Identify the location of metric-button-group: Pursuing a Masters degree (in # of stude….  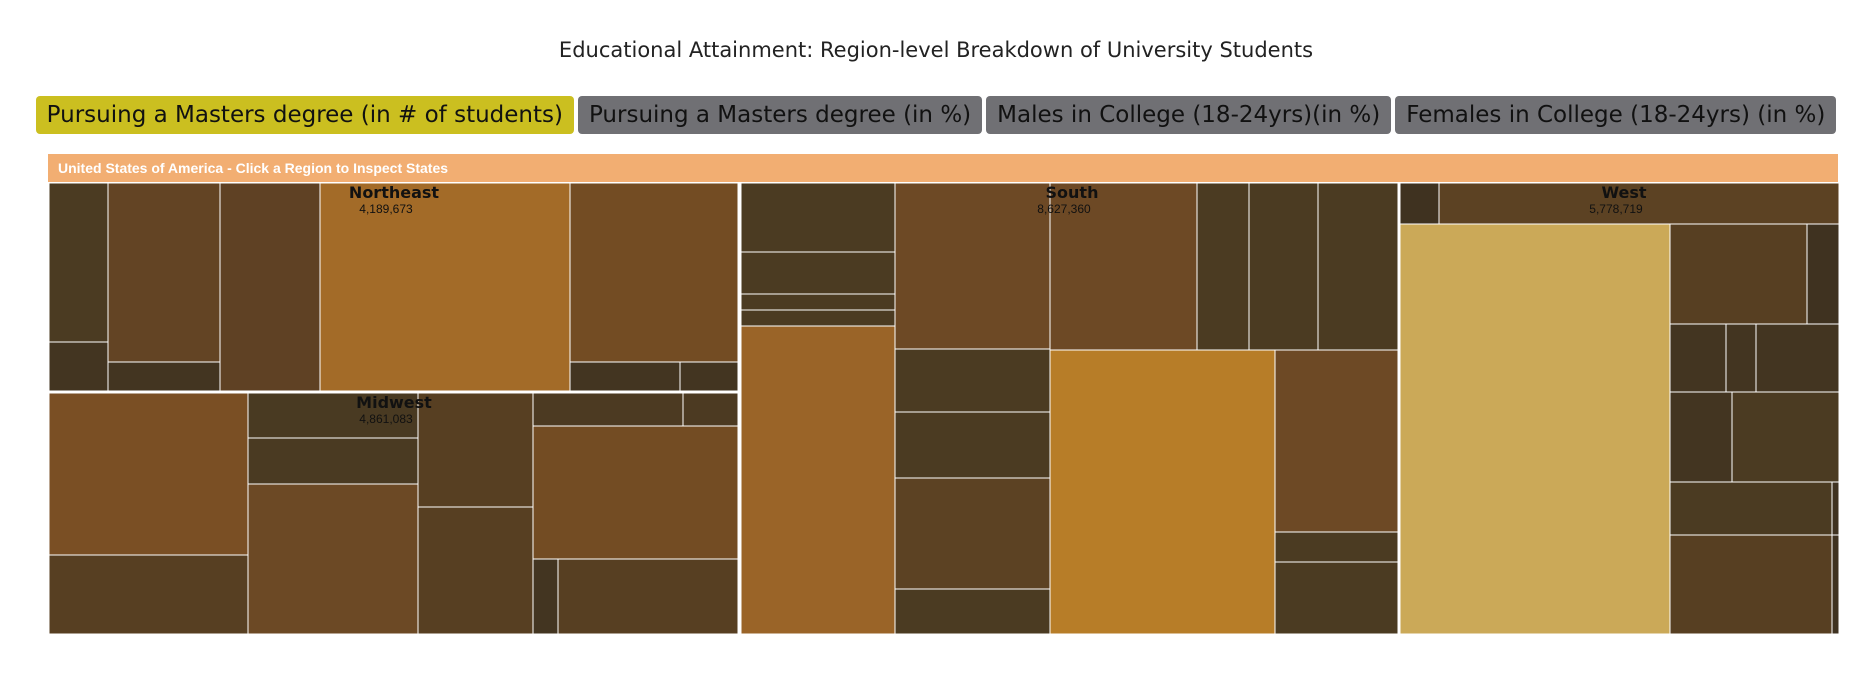
(936, 115).